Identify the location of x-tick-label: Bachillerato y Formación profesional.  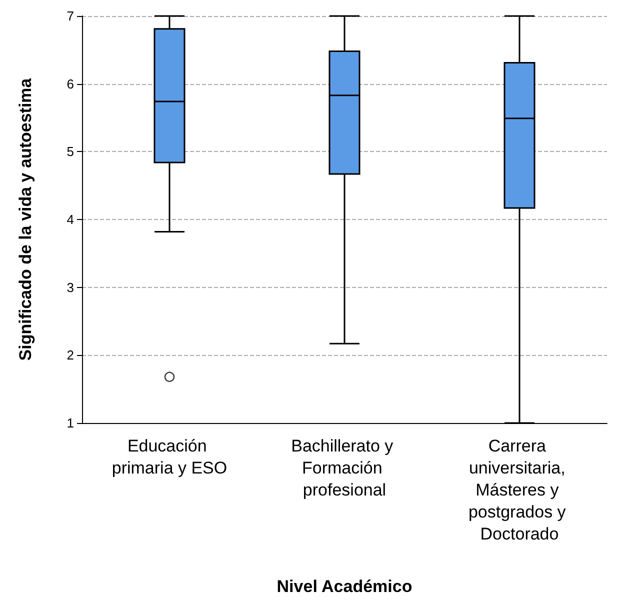
(344, 468).